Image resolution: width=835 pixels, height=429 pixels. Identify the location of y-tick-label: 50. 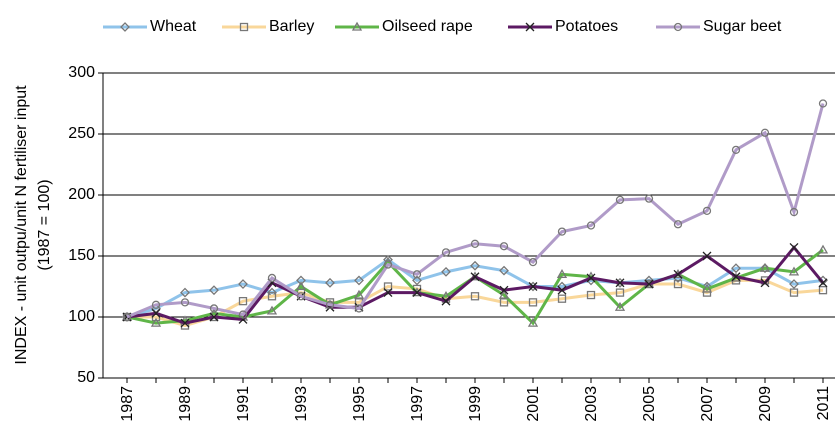
(86, 377).